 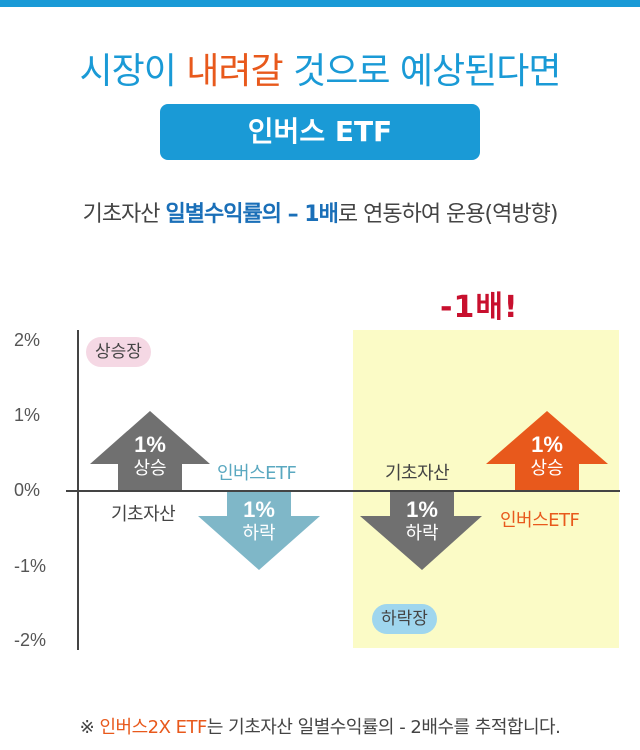 What do you see at coordinates (150, 456) in the screenshot?
I see `bull-underlying-arrow-text: 1% 상승` at bounding box center [150, 456].